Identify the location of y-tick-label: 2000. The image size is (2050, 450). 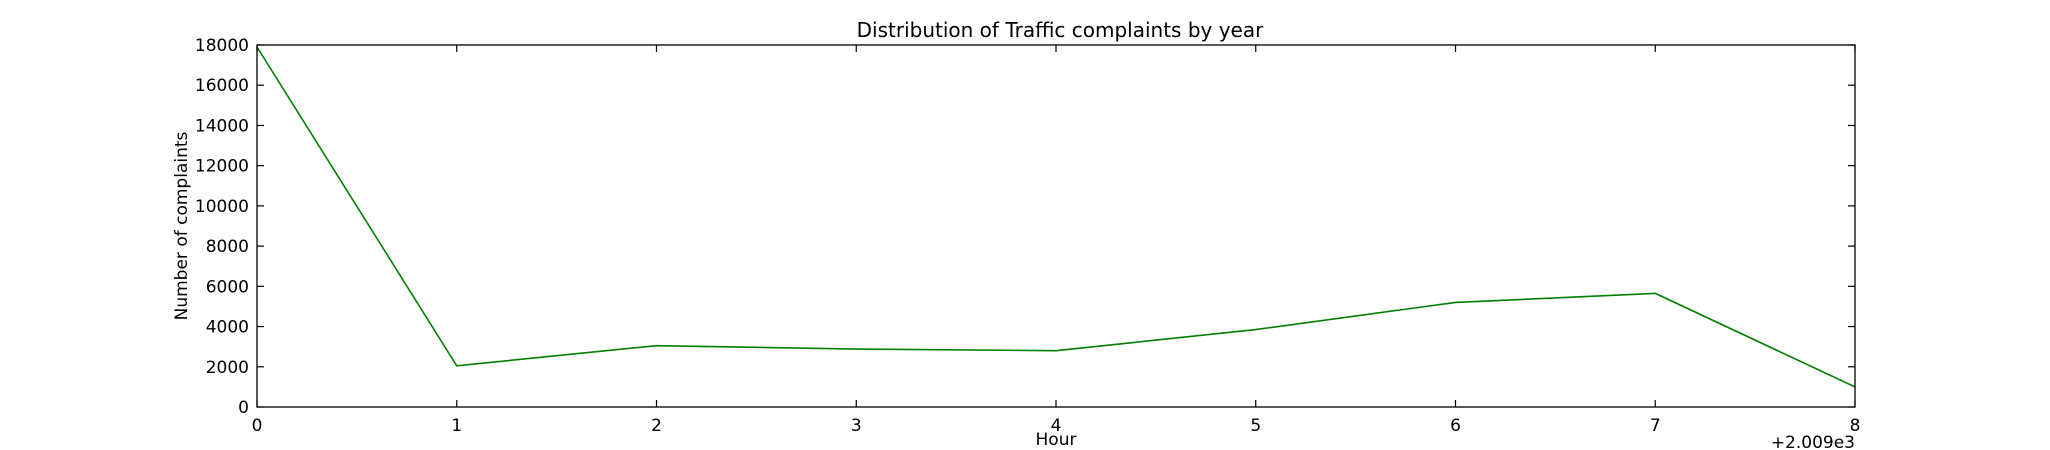
(227, 368).